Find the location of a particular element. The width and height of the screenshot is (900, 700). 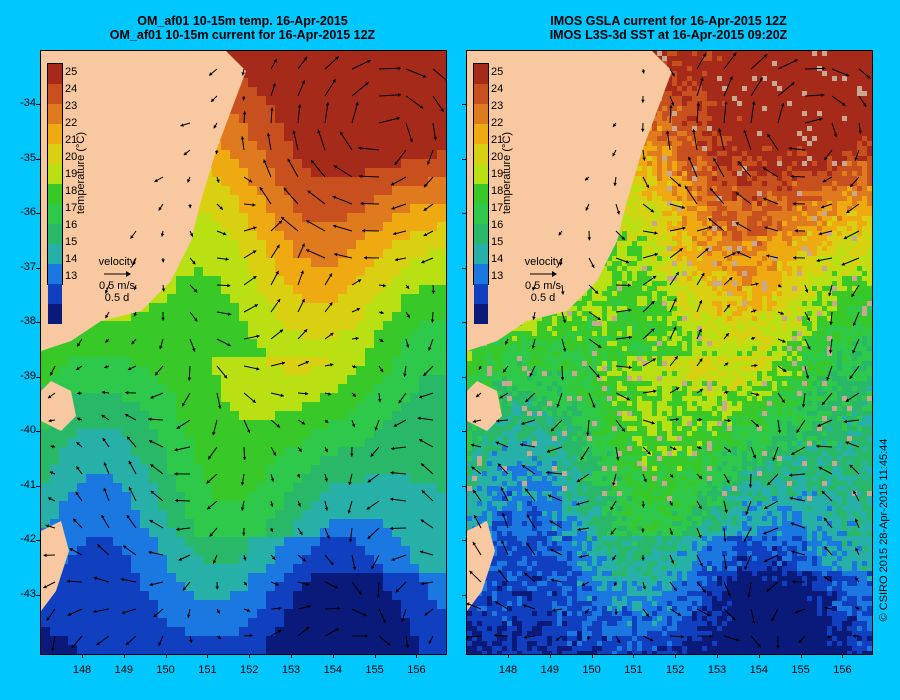

latitude-tick-label: -35 is located at coordinates (18, 158).